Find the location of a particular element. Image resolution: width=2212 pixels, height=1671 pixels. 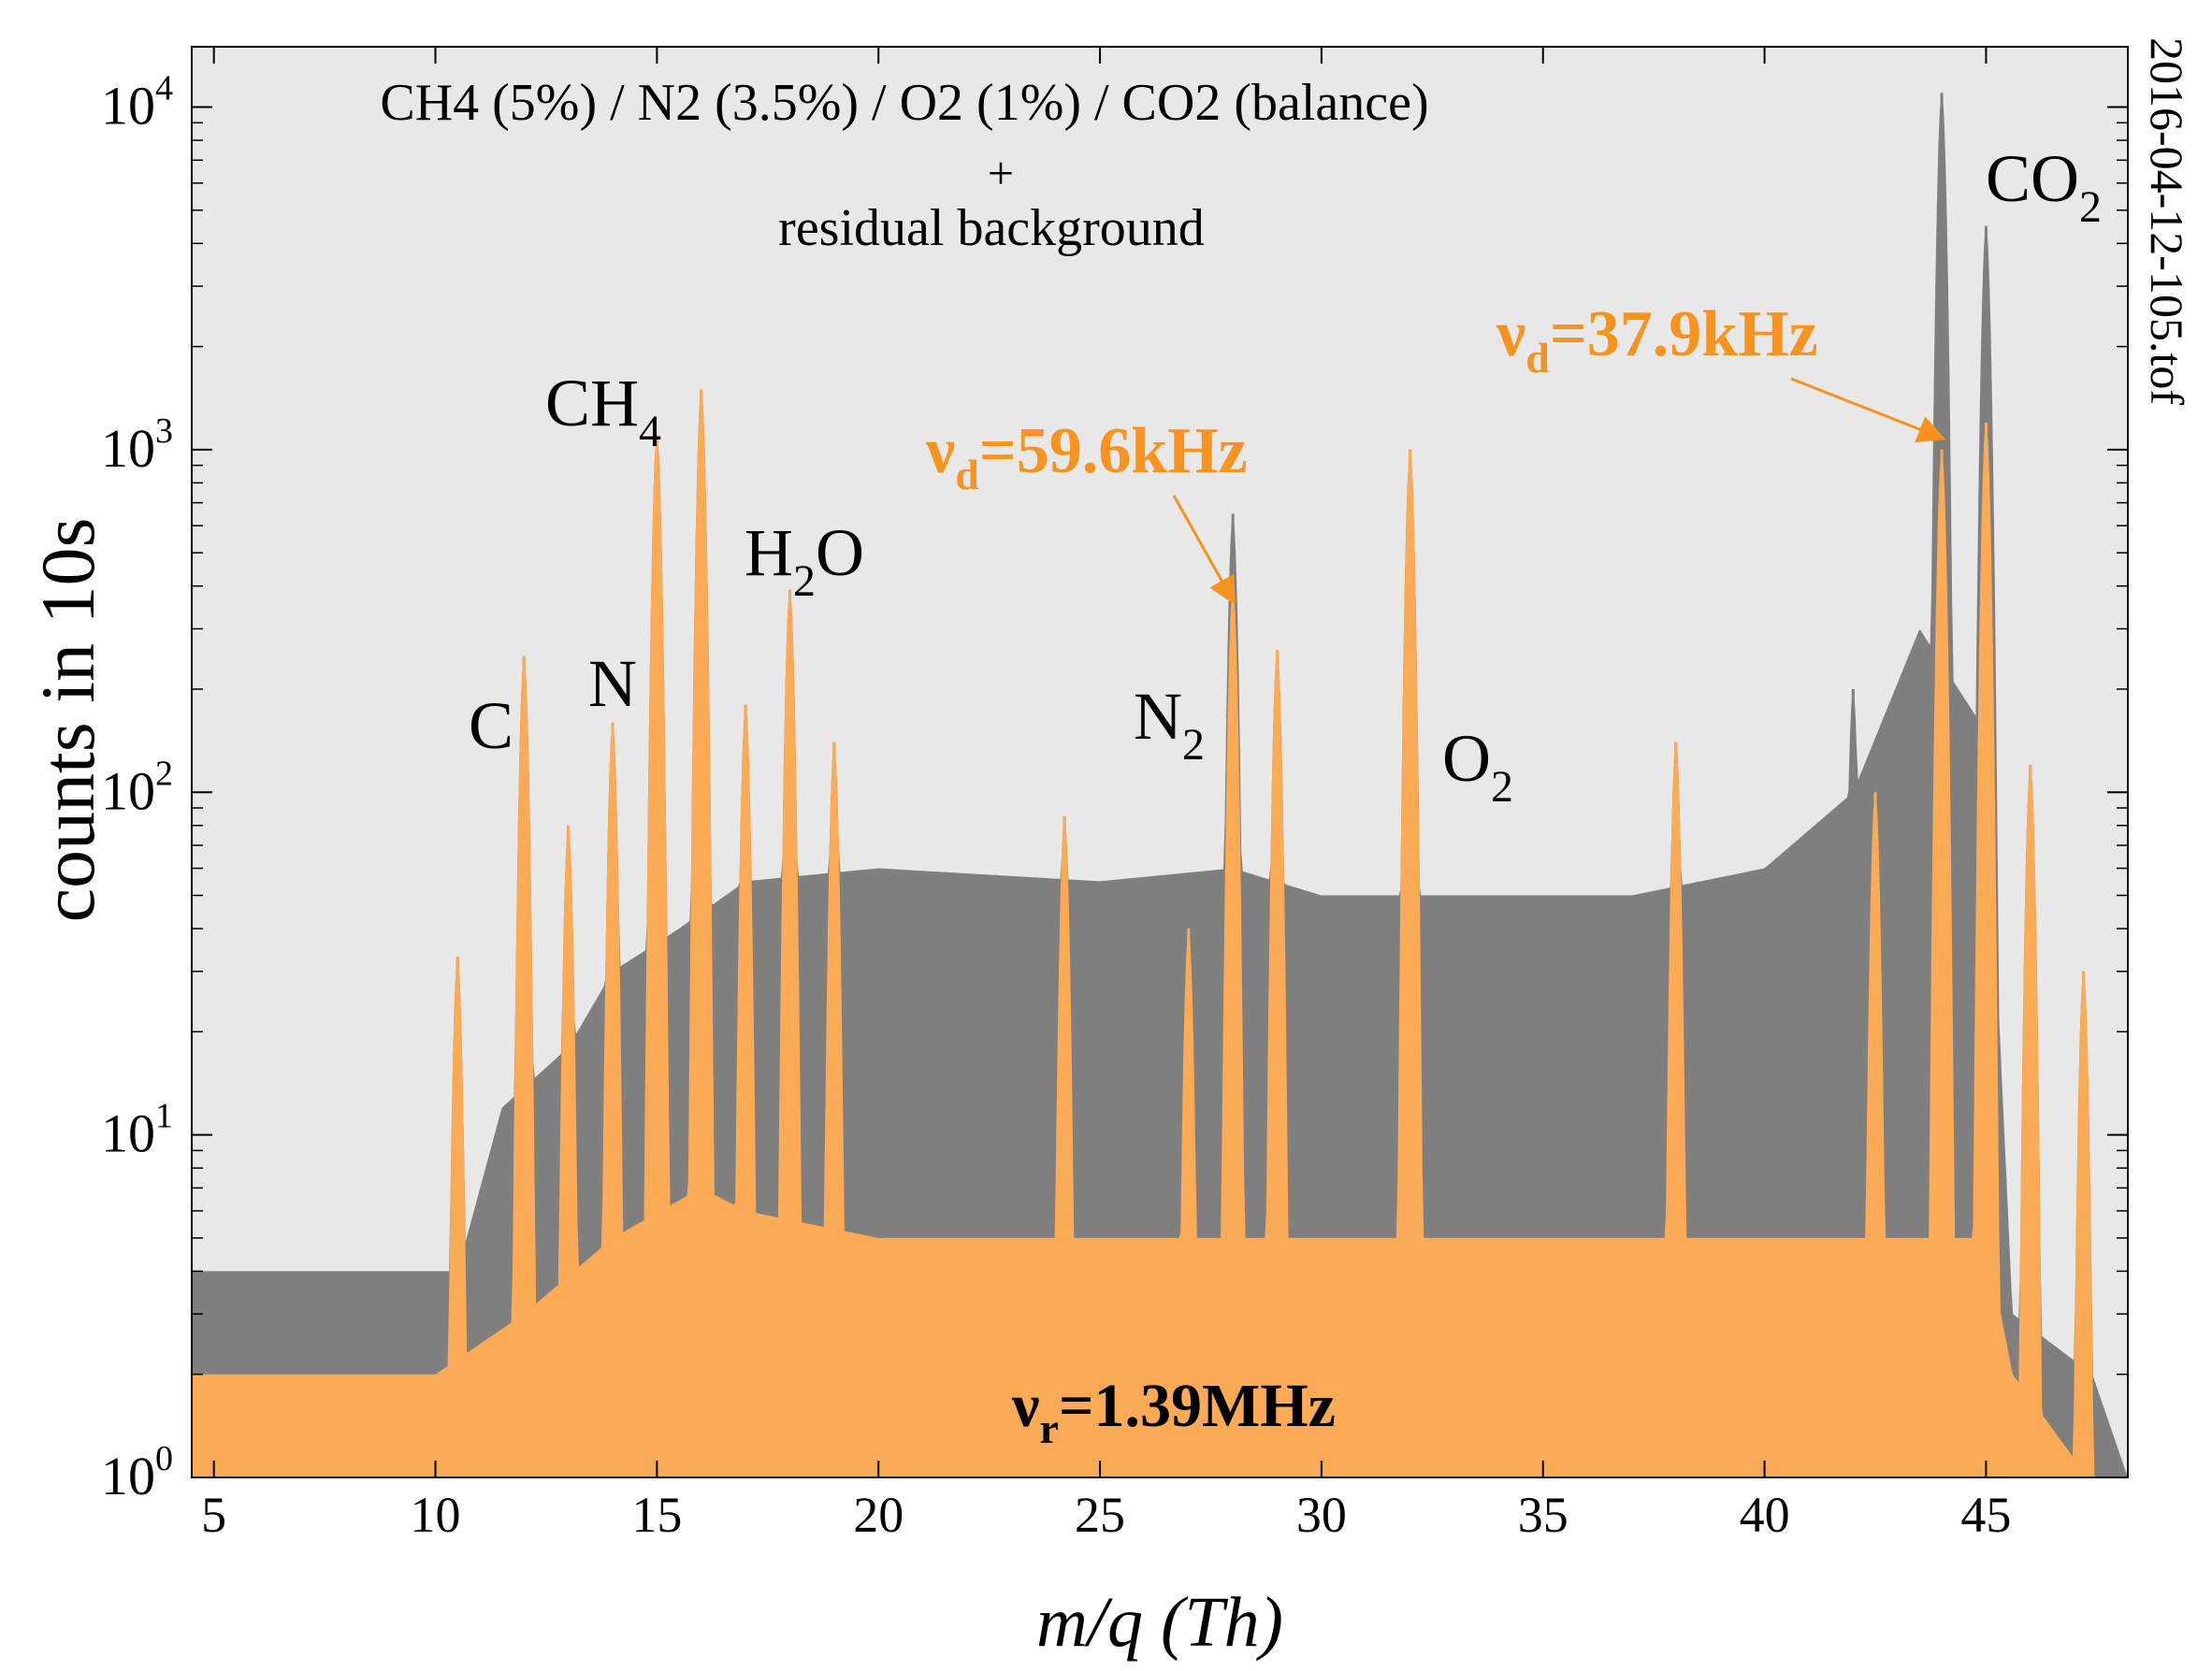

y-axis-label: counts in 10s is located at coordinates (67, 720).